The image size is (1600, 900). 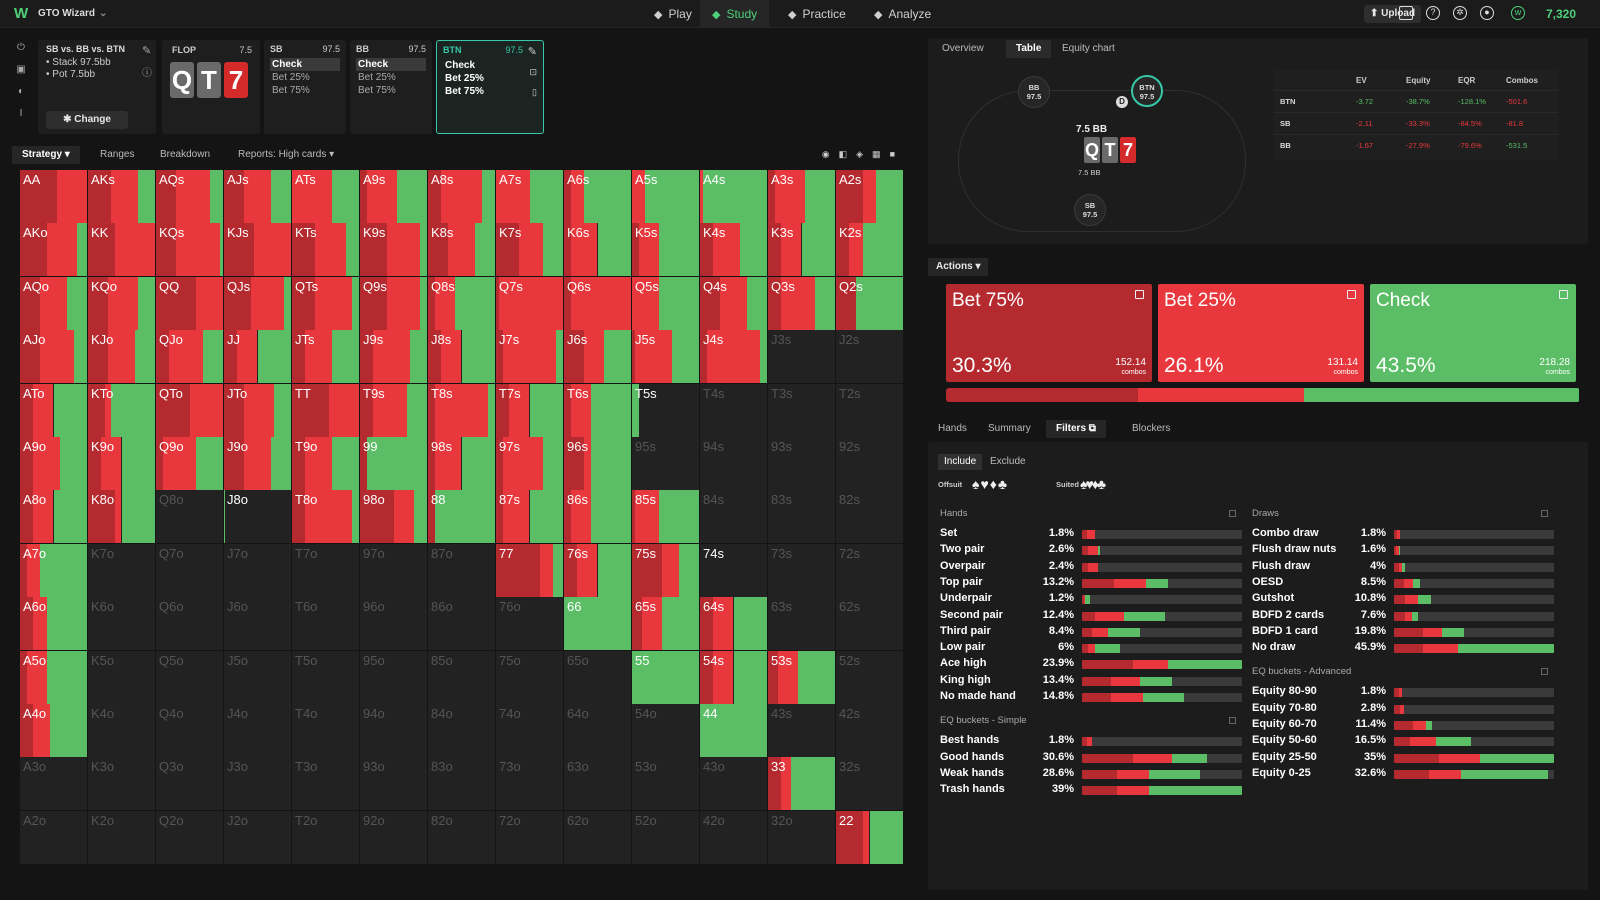 What do you see at coordinates (529, 463) in the screenshot?
I see `hand-cell: 97s` at bounding box center [529, 463].